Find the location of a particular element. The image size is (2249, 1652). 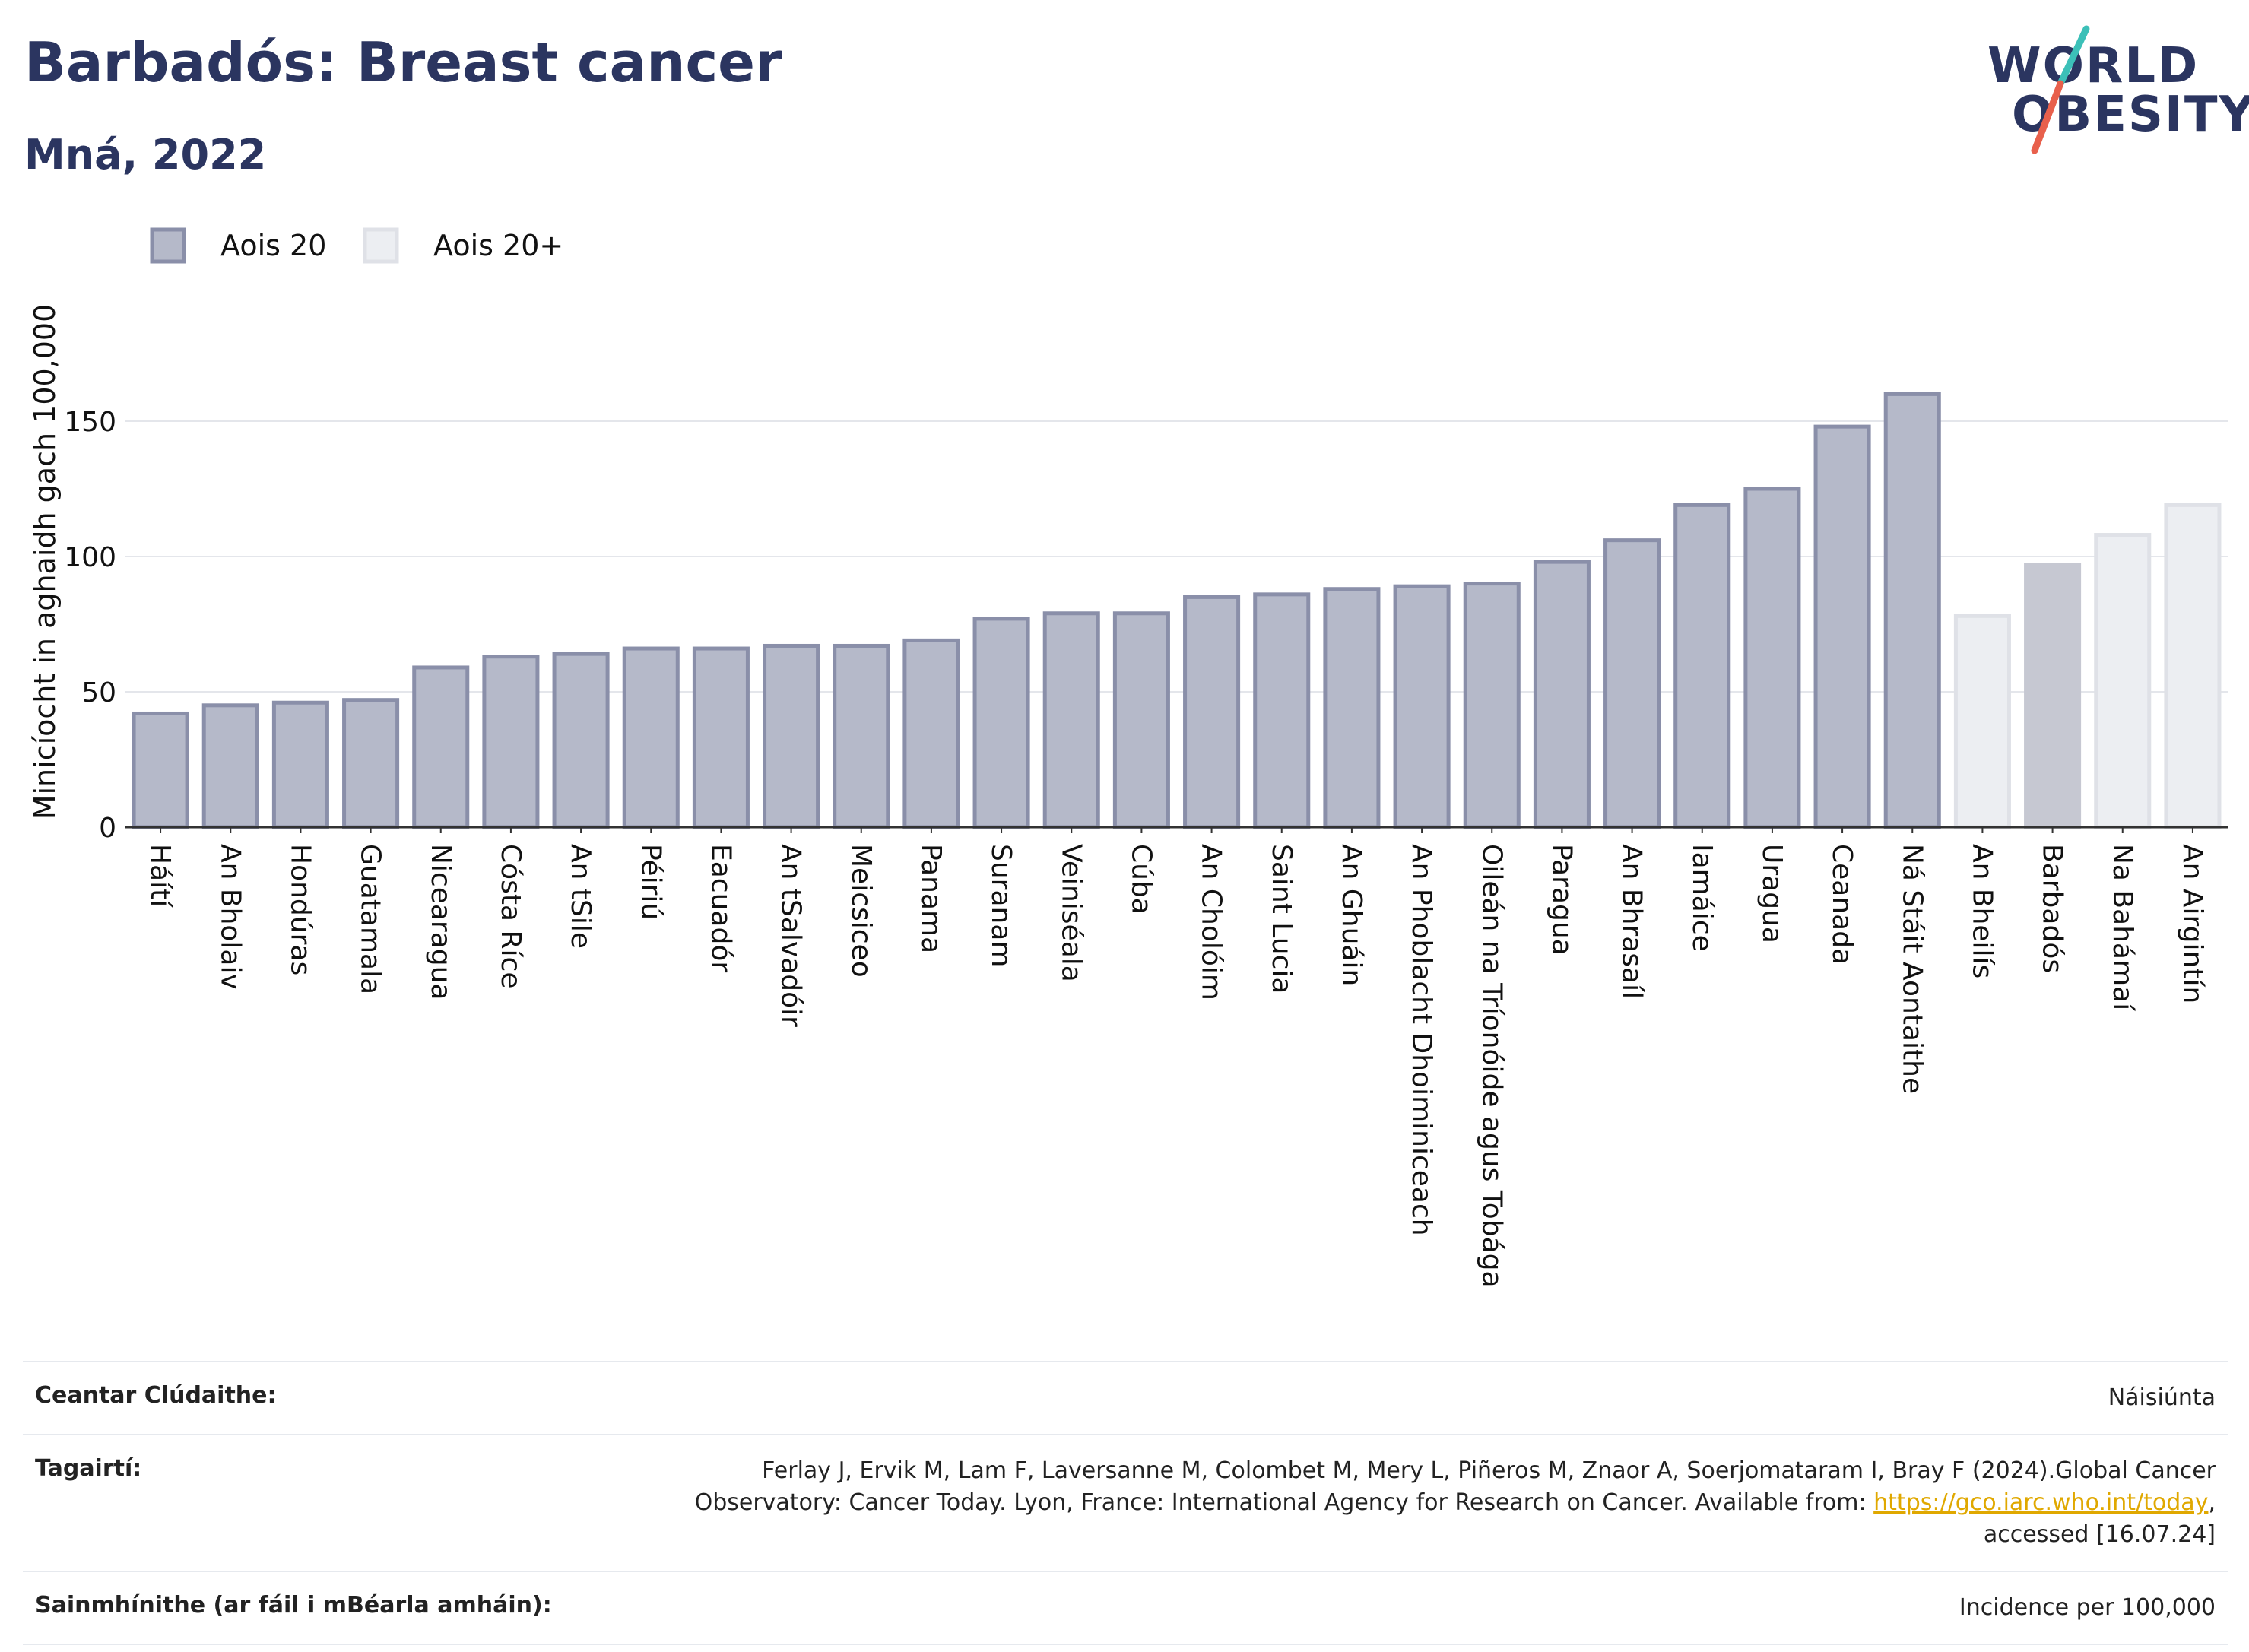

y-tick-label: 150 is located at coordinates (90, 422).